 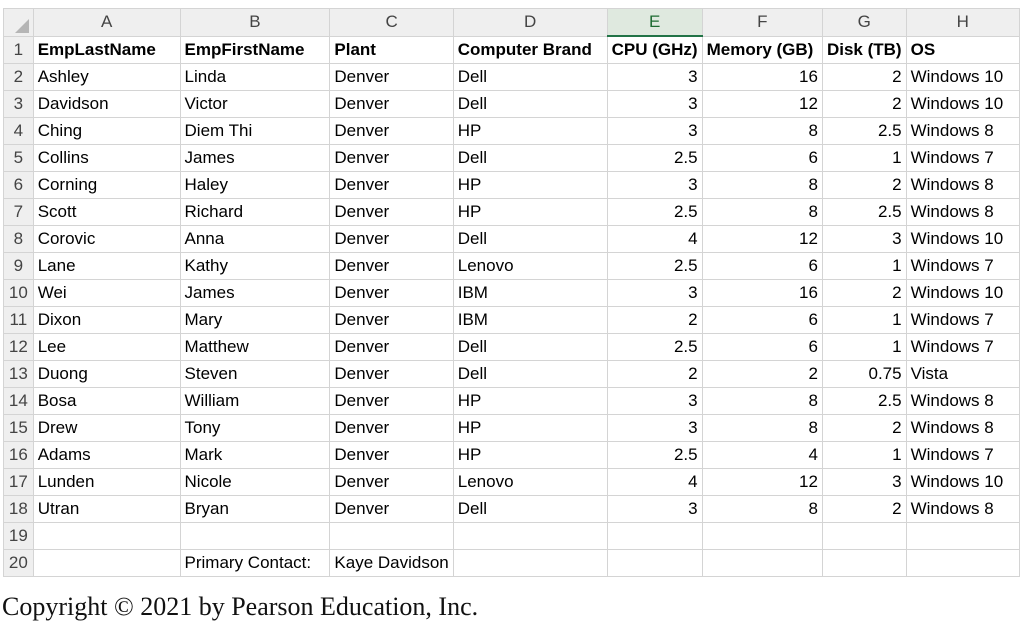 What do you see at coordinates (391, 185) in the screenshot?
I see `cell-c6: Denver` at bounding box center [391, 185].